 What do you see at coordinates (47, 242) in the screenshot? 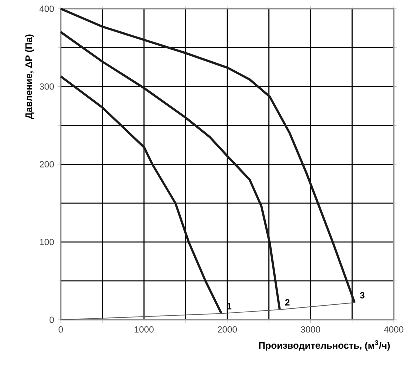
I see `y-tick-label: 100` at bounding box center [47, 242].